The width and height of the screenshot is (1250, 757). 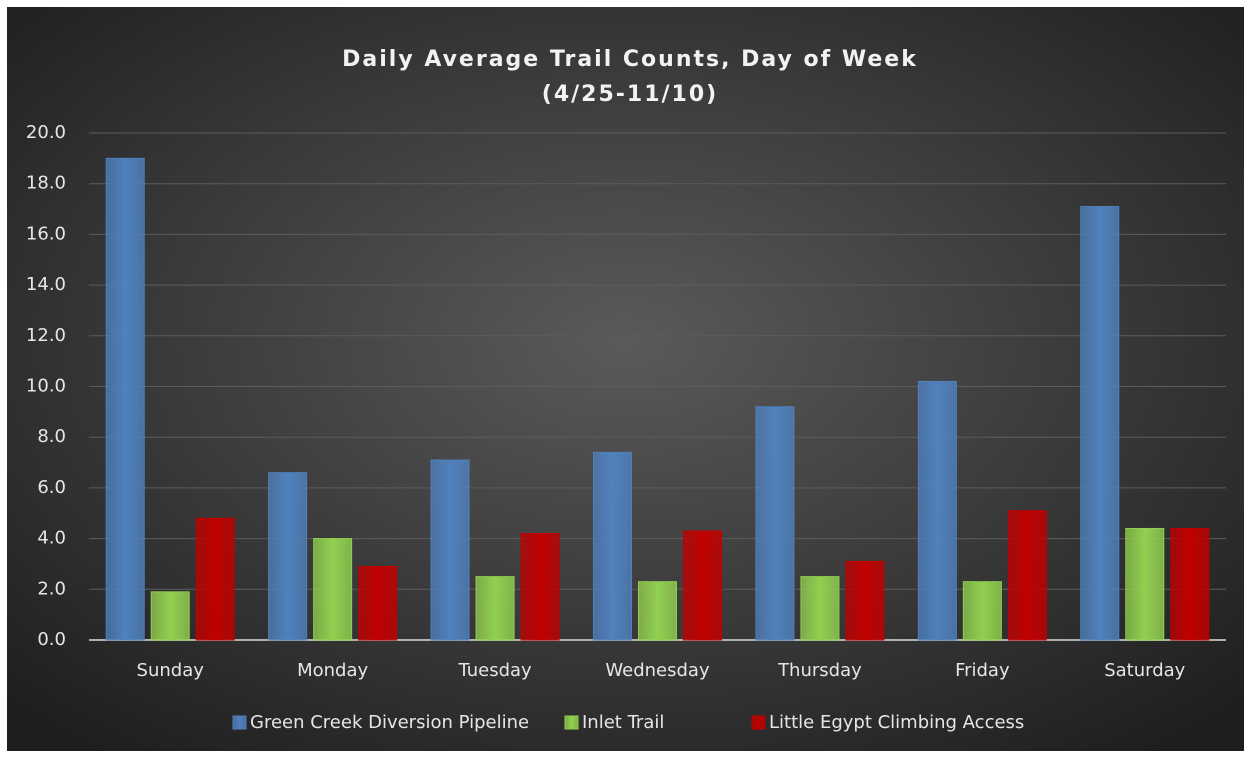 I want to click on x-tick-label: Wednesday, so click(x=657, y=670).